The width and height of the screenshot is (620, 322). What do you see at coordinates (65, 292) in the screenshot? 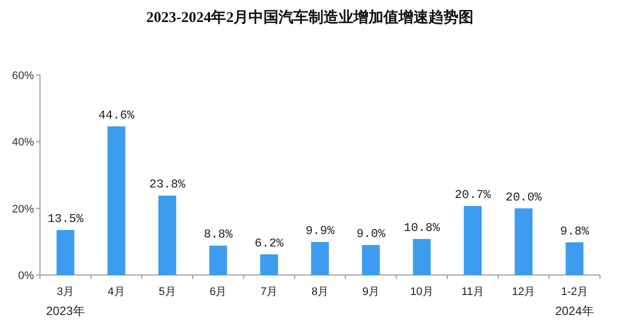
I see `x-tick-label: 3月` at bounding box center [65, 292].